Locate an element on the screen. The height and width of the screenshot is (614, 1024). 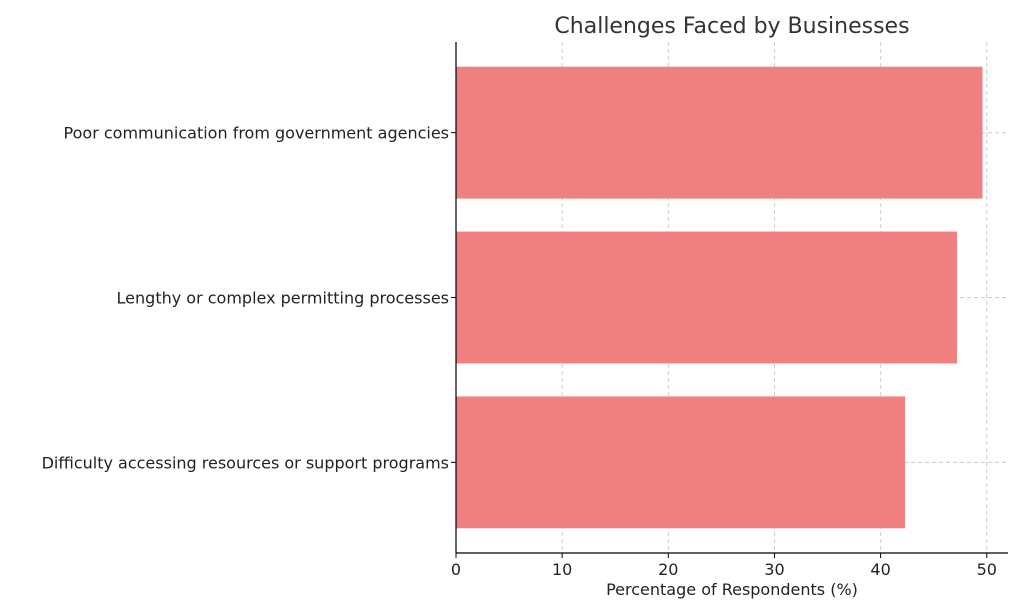
chart-title: Challenges Faced by Businesses is located at coordinates (731, 26).